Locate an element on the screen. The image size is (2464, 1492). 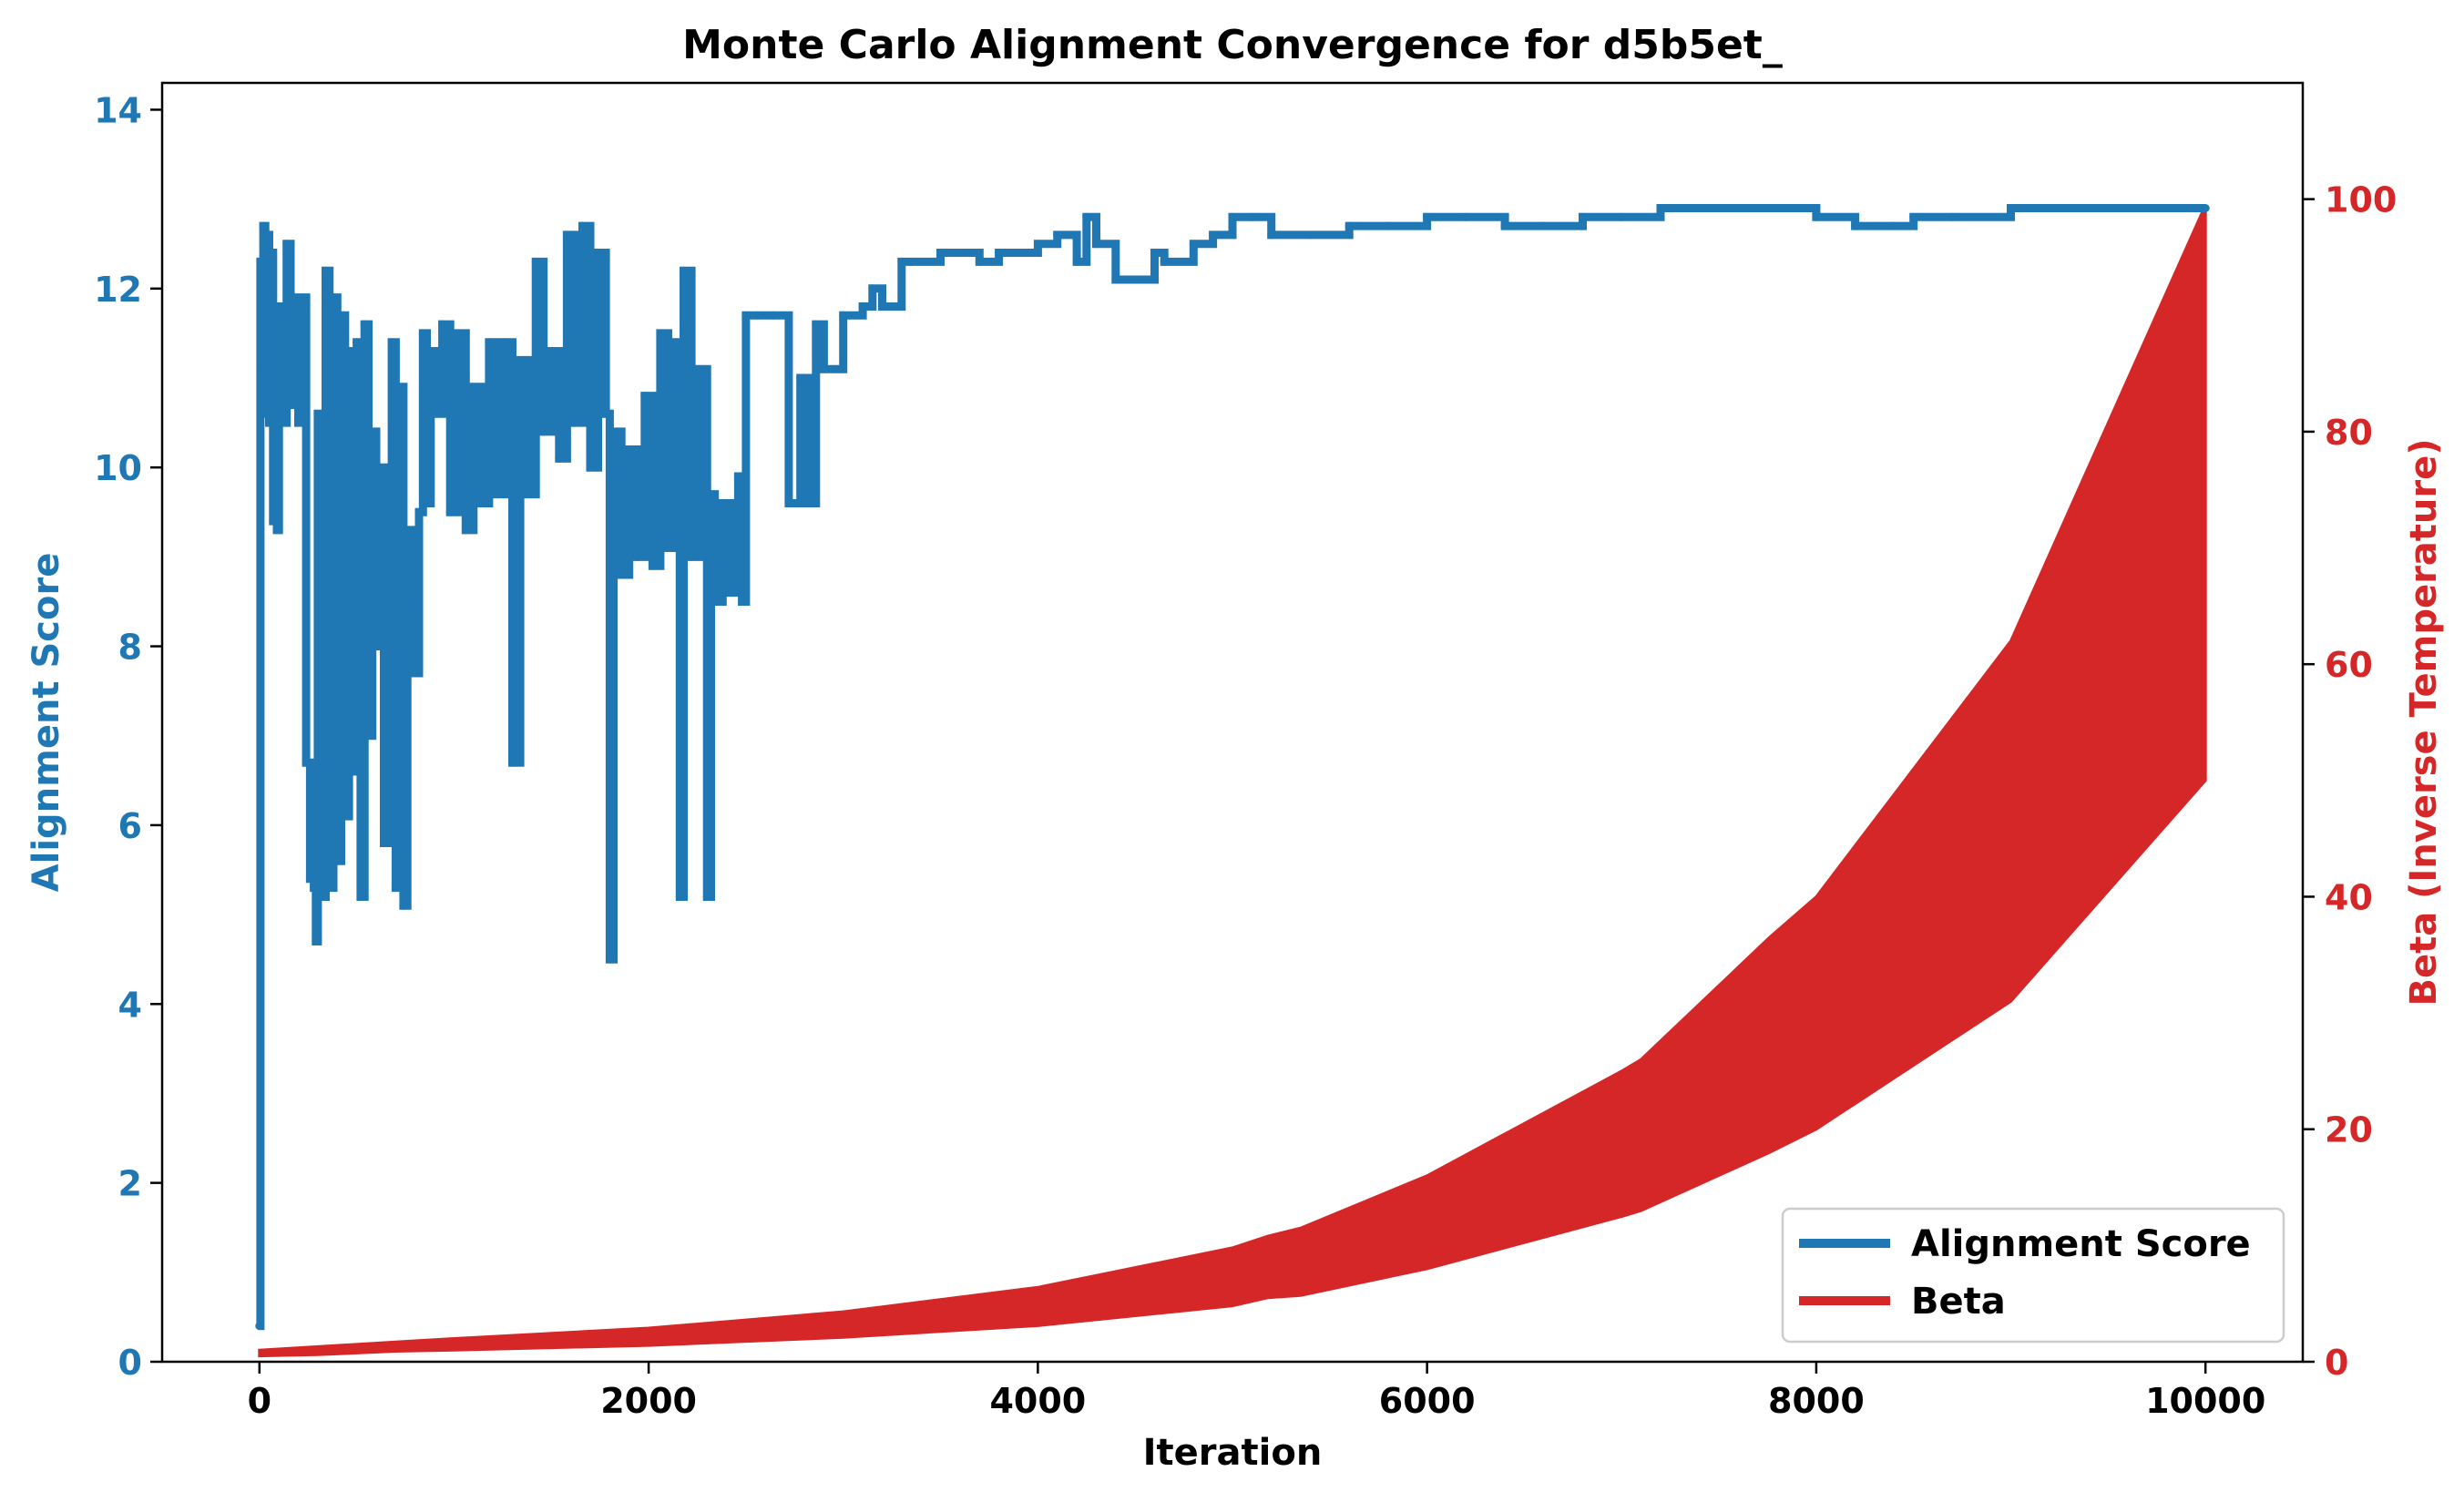
x-tick-label: 6000 is located at coordinates (1427, 1401).